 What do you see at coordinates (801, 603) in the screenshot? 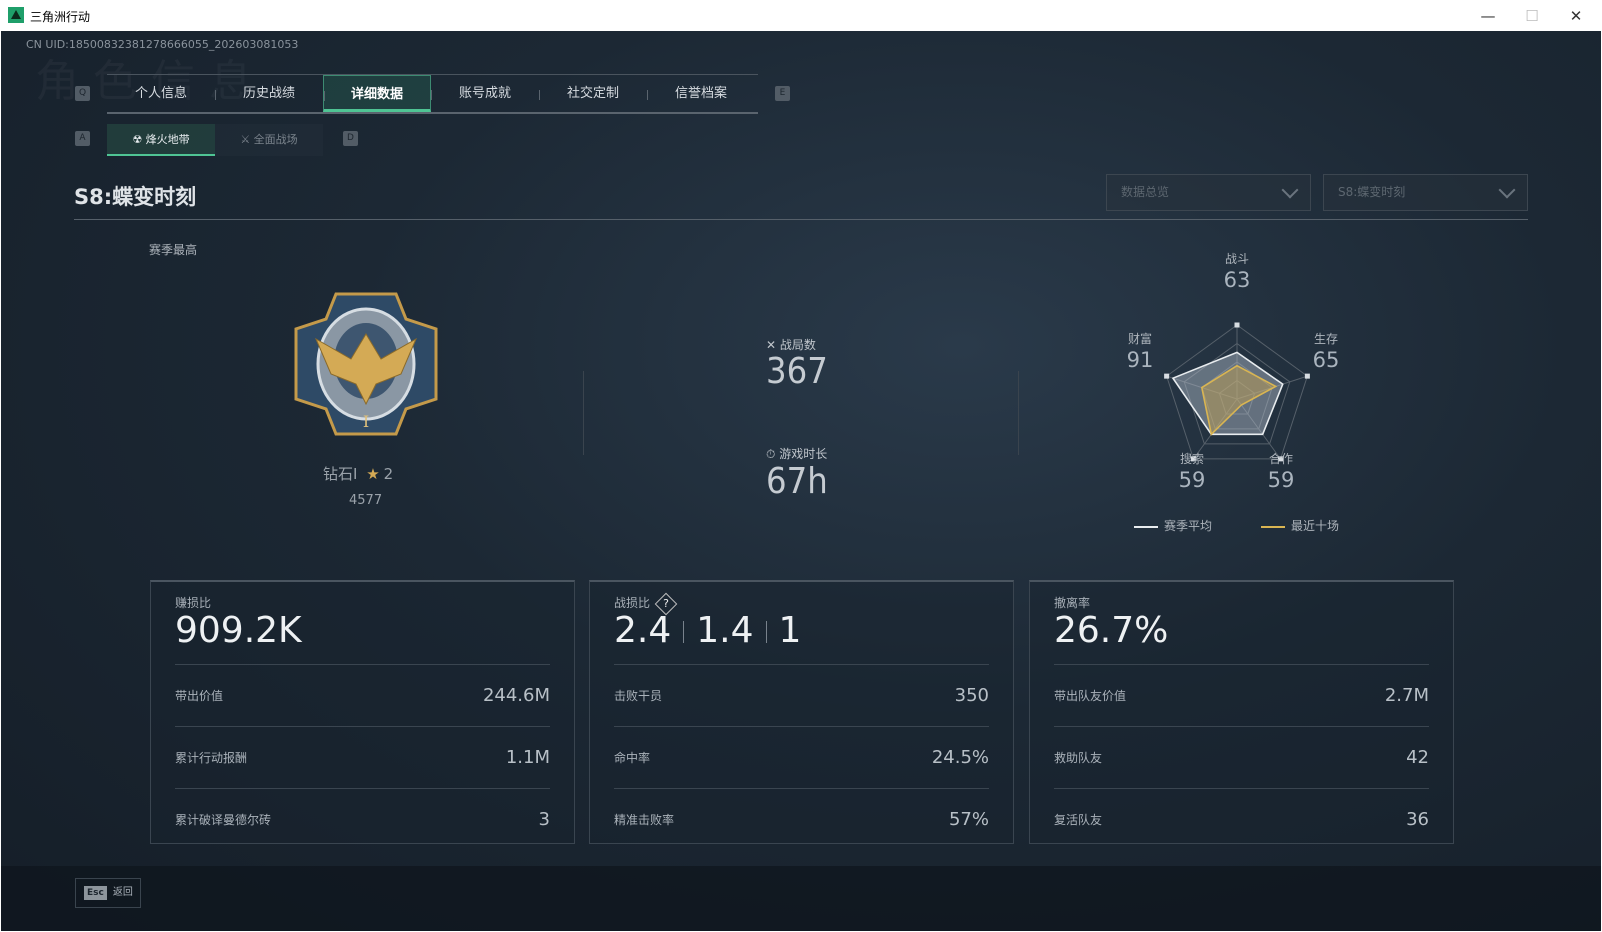
I see `card-title: 战损比?` at bounding box center [801, 603].